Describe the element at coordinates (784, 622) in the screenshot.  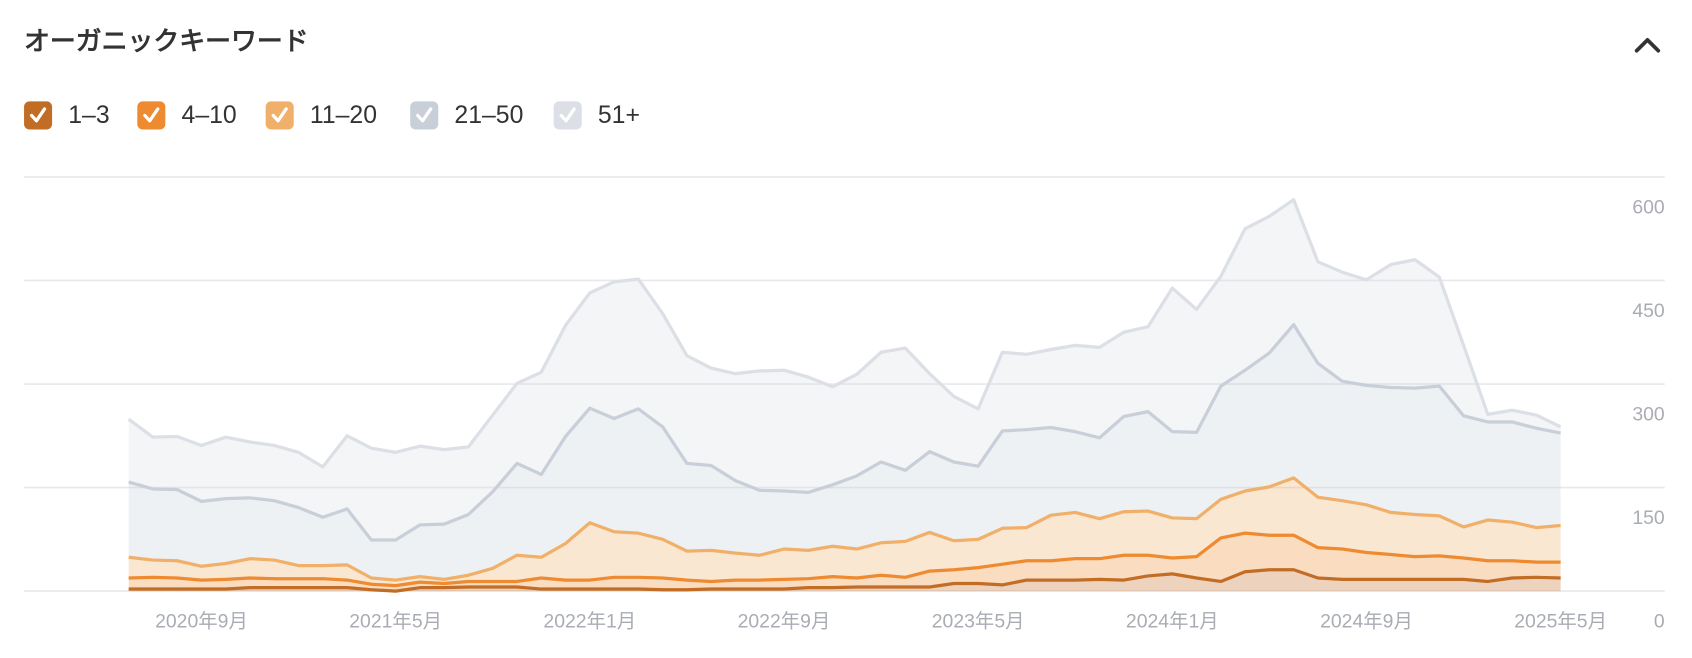
I see `x-tick-label: 2022年9月` at that location.